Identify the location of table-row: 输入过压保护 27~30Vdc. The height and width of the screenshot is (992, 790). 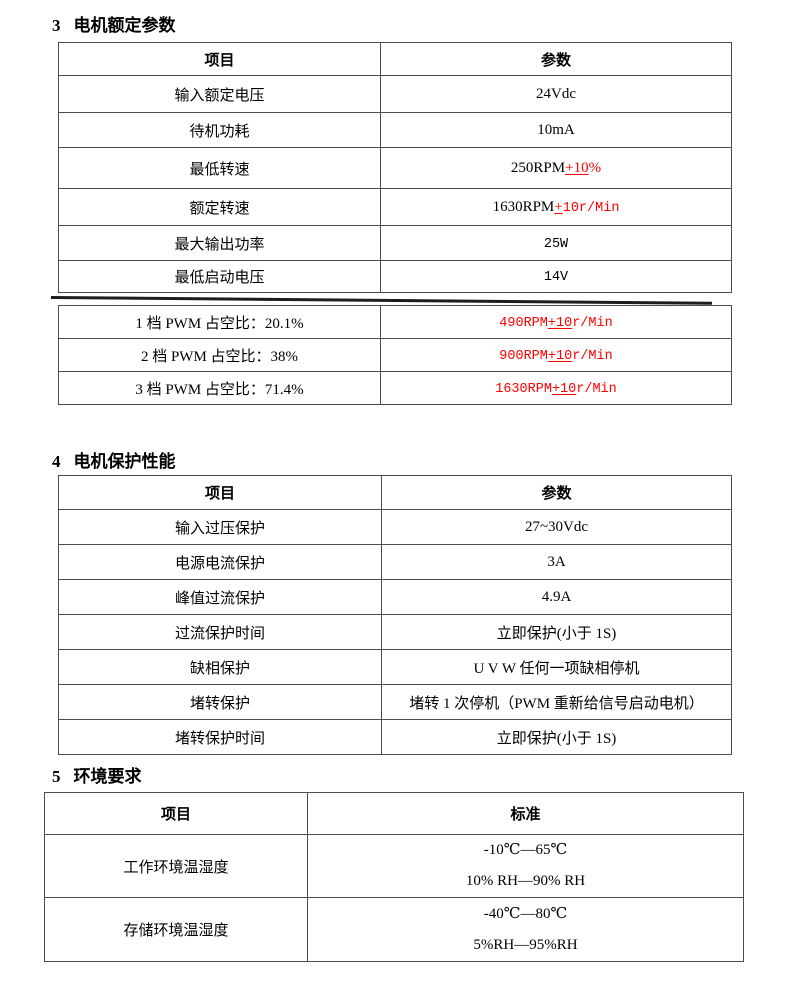
(395, 527).